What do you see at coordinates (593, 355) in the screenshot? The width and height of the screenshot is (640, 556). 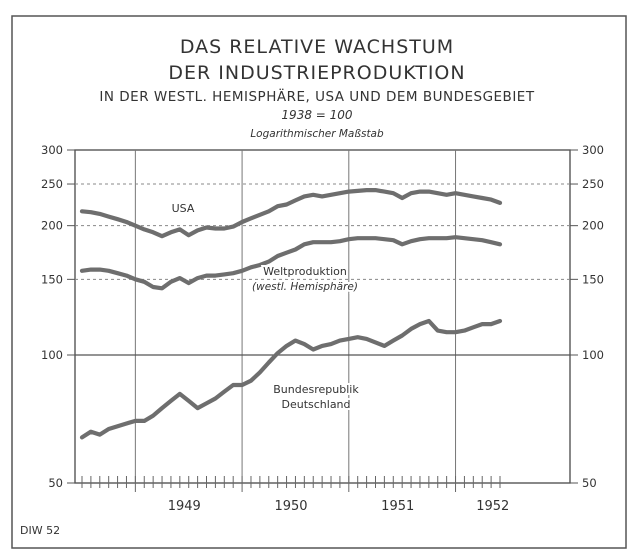 I see `y-tick-label-right-100: 100` at bounding box center [593, 355].